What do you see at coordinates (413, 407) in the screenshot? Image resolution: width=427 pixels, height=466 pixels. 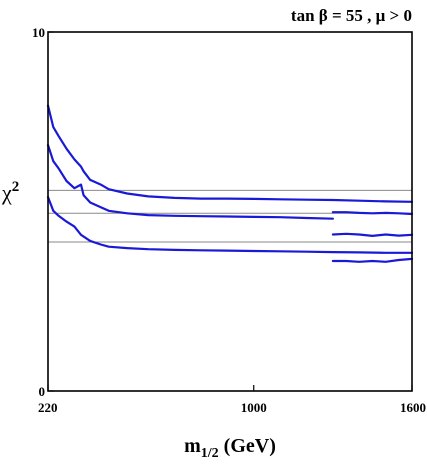 I see `x-tick-label-3: 1600` at bounding box center [413, 407].